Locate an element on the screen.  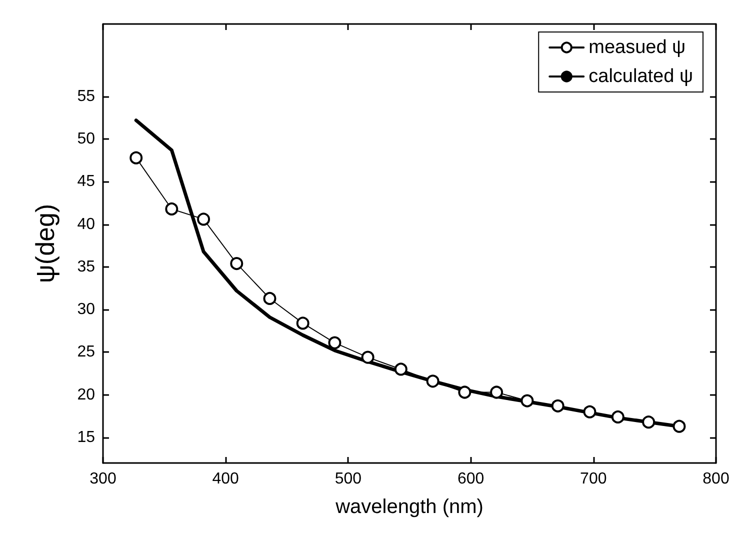
x-axis-title: wavelength (nm) is located at coordinates (409, 507).